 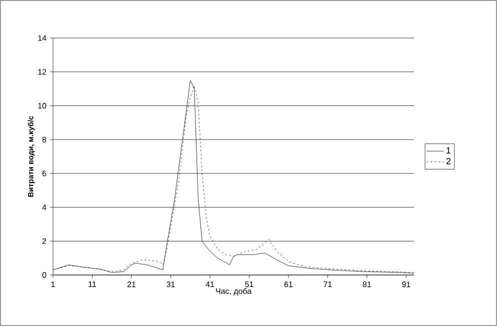 What do you see at coordinates (448, 150) in the screenshot?
I see `legend-label: 1` at bounding box center [448, 150].